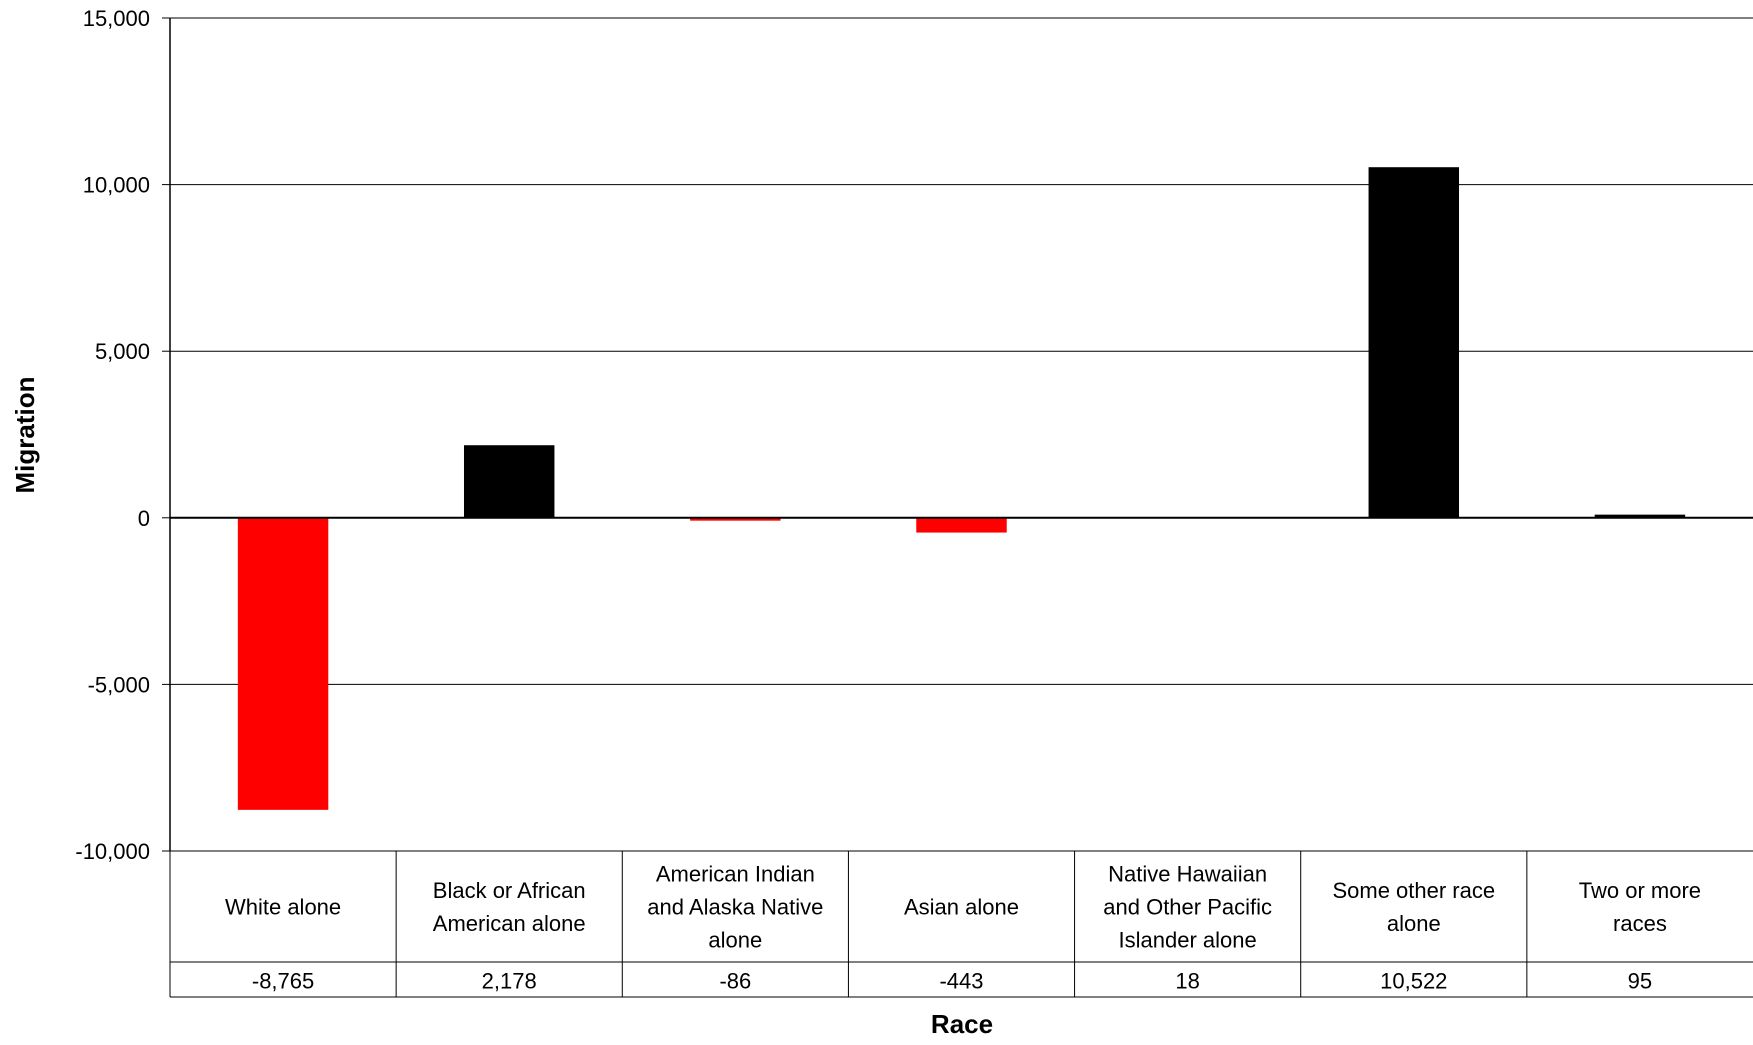 The image size is (1753, 1045). I want to click on y-tick-label: -5,000, so click(119, 684).